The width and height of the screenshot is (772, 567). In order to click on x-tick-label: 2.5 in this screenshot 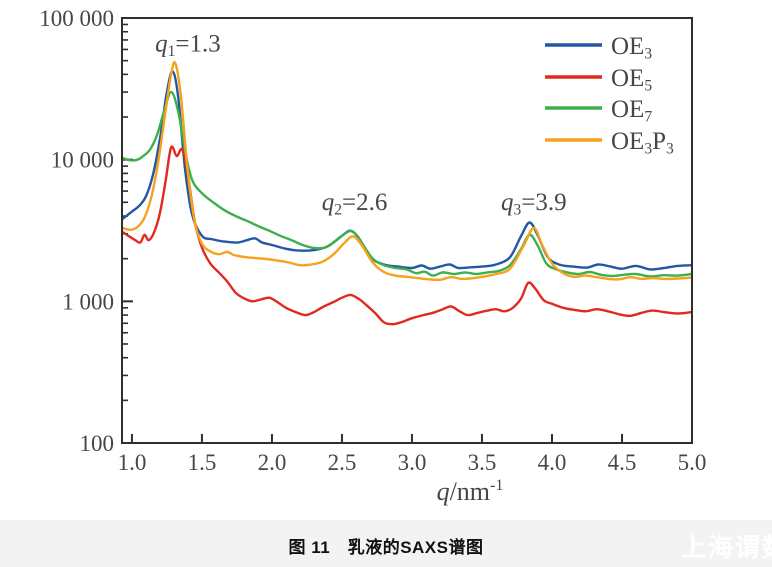, I will do `click(342, 462)`.